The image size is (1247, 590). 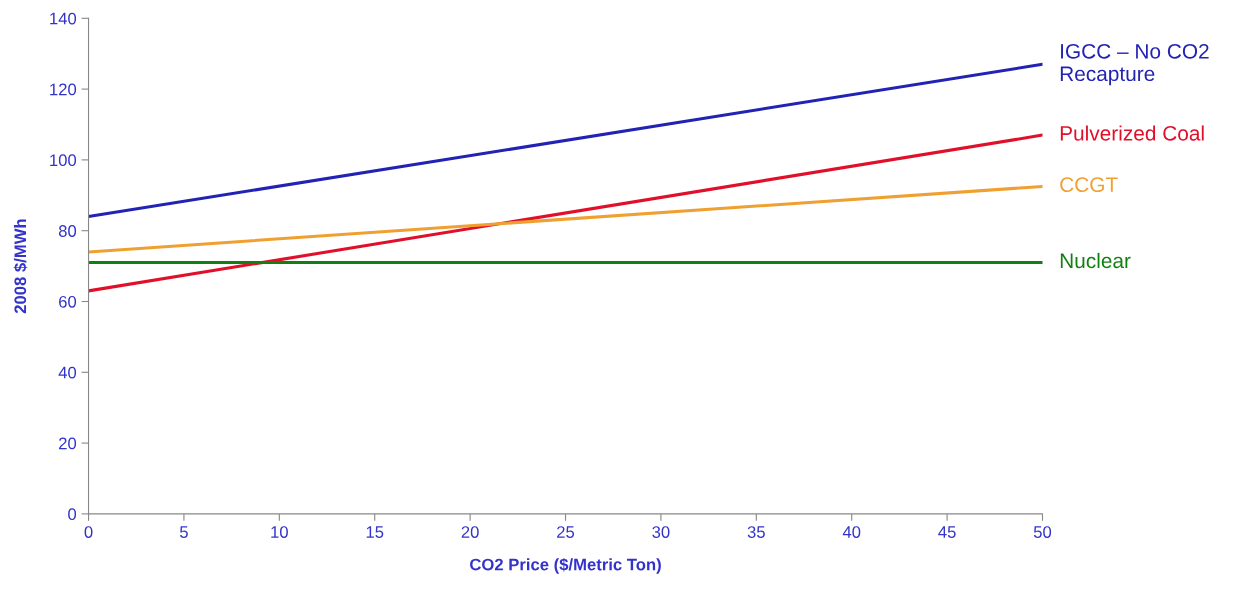 I want to click on y-tick-label: 80, so click(x=67, y=231).